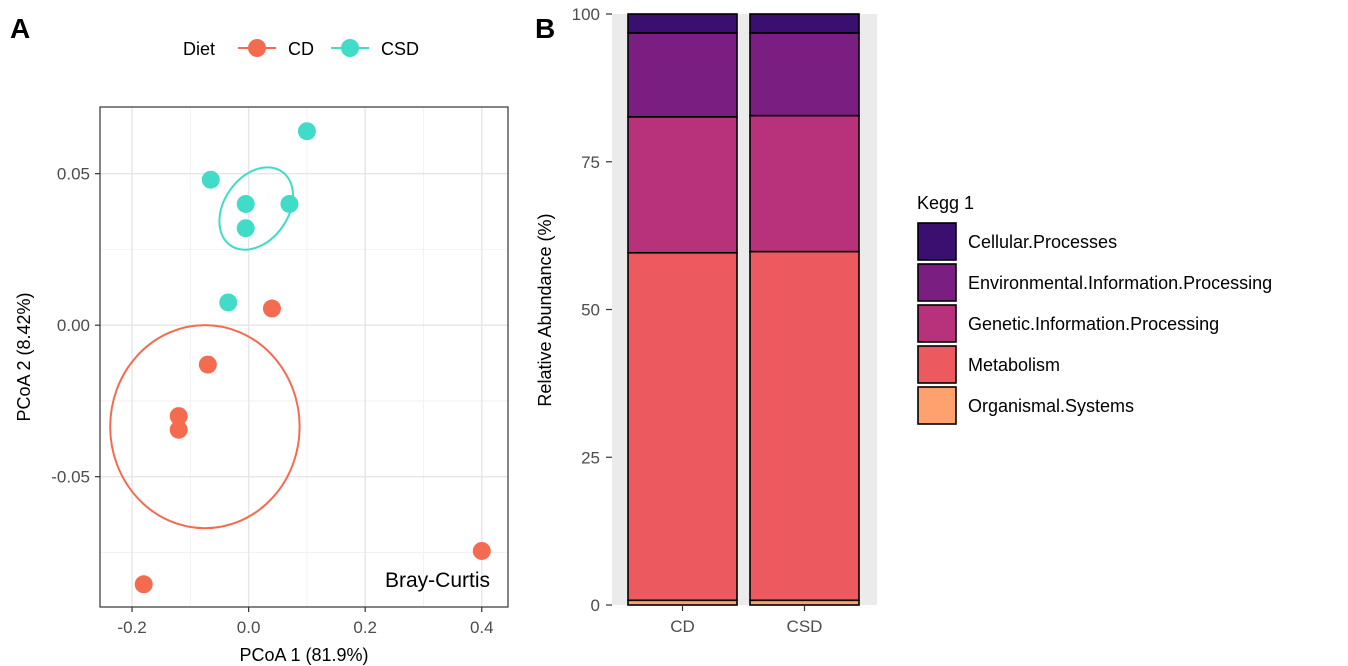 This screenshot has width=1348, height=666. Describe the element at coordinates (482, 627) in the screenshot. I see `scatter-x-tick-label: 0.4` at that location.